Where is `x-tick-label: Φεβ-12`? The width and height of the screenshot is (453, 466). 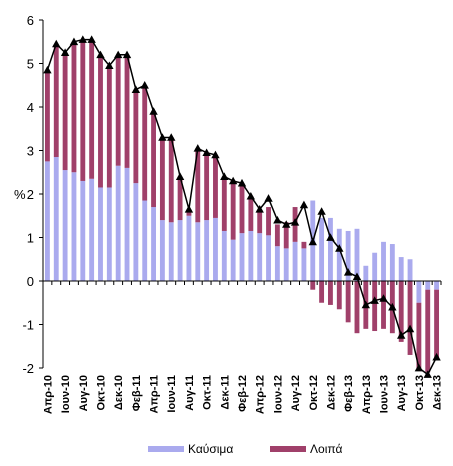
x-tick-label: Φεβ-12 is located at coordinates (243, 393).